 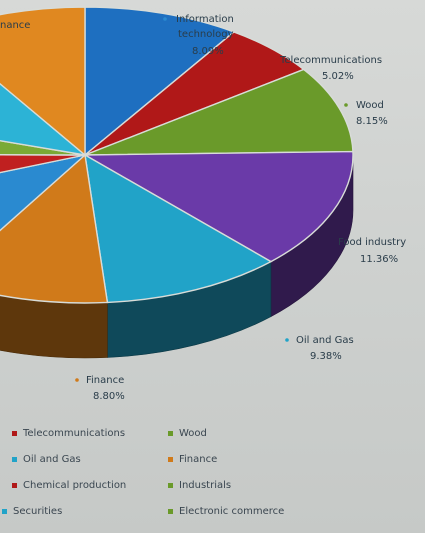 What do you see at coordinates (232, 511) in the screenshot?
I see `legend-label: Electronic commerce` at bounding box center [232, 511].